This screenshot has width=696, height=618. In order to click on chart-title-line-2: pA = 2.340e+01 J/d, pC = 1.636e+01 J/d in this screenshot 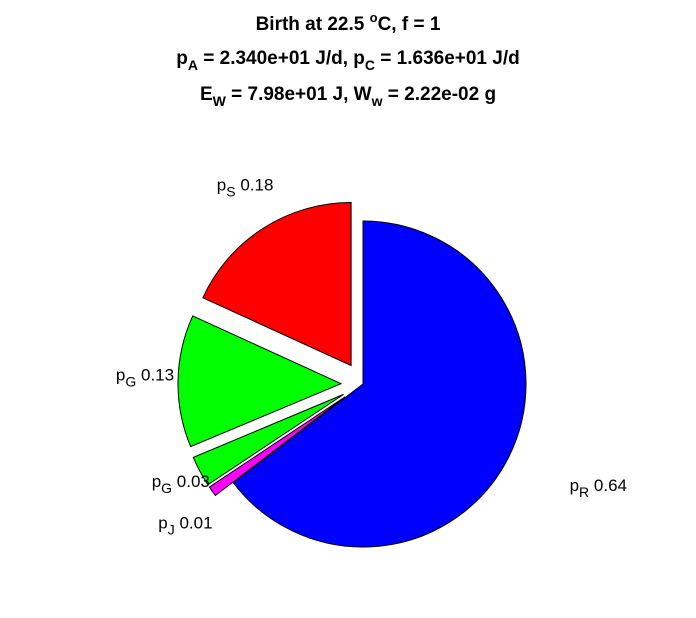, I will do `click(347, 60)`.